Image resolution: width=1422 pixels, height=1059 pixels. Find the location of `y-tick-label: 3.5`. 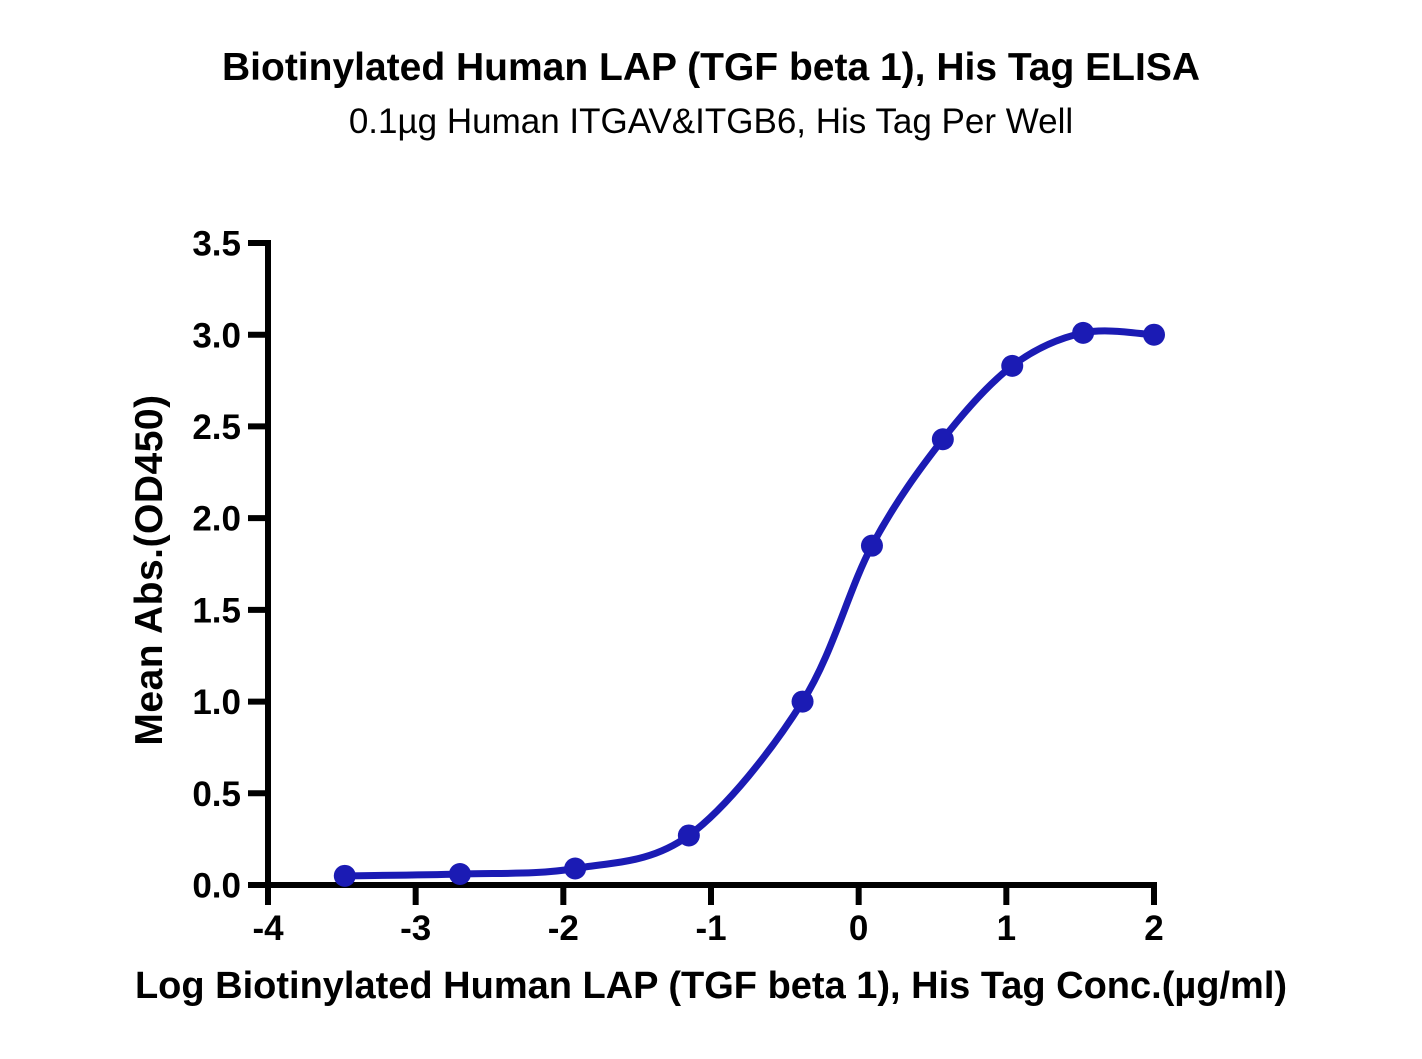

y-tick-label: 3.5 is located at coordinates (216, 244).